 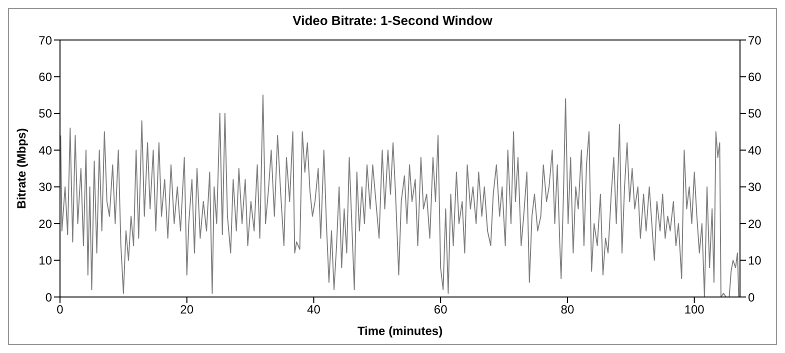 What do you see at coordinates (393, 21) in the screenshot?
I see `chart-title: Video Bitrate: 1-Second Window` at bounding box center [393, 21].